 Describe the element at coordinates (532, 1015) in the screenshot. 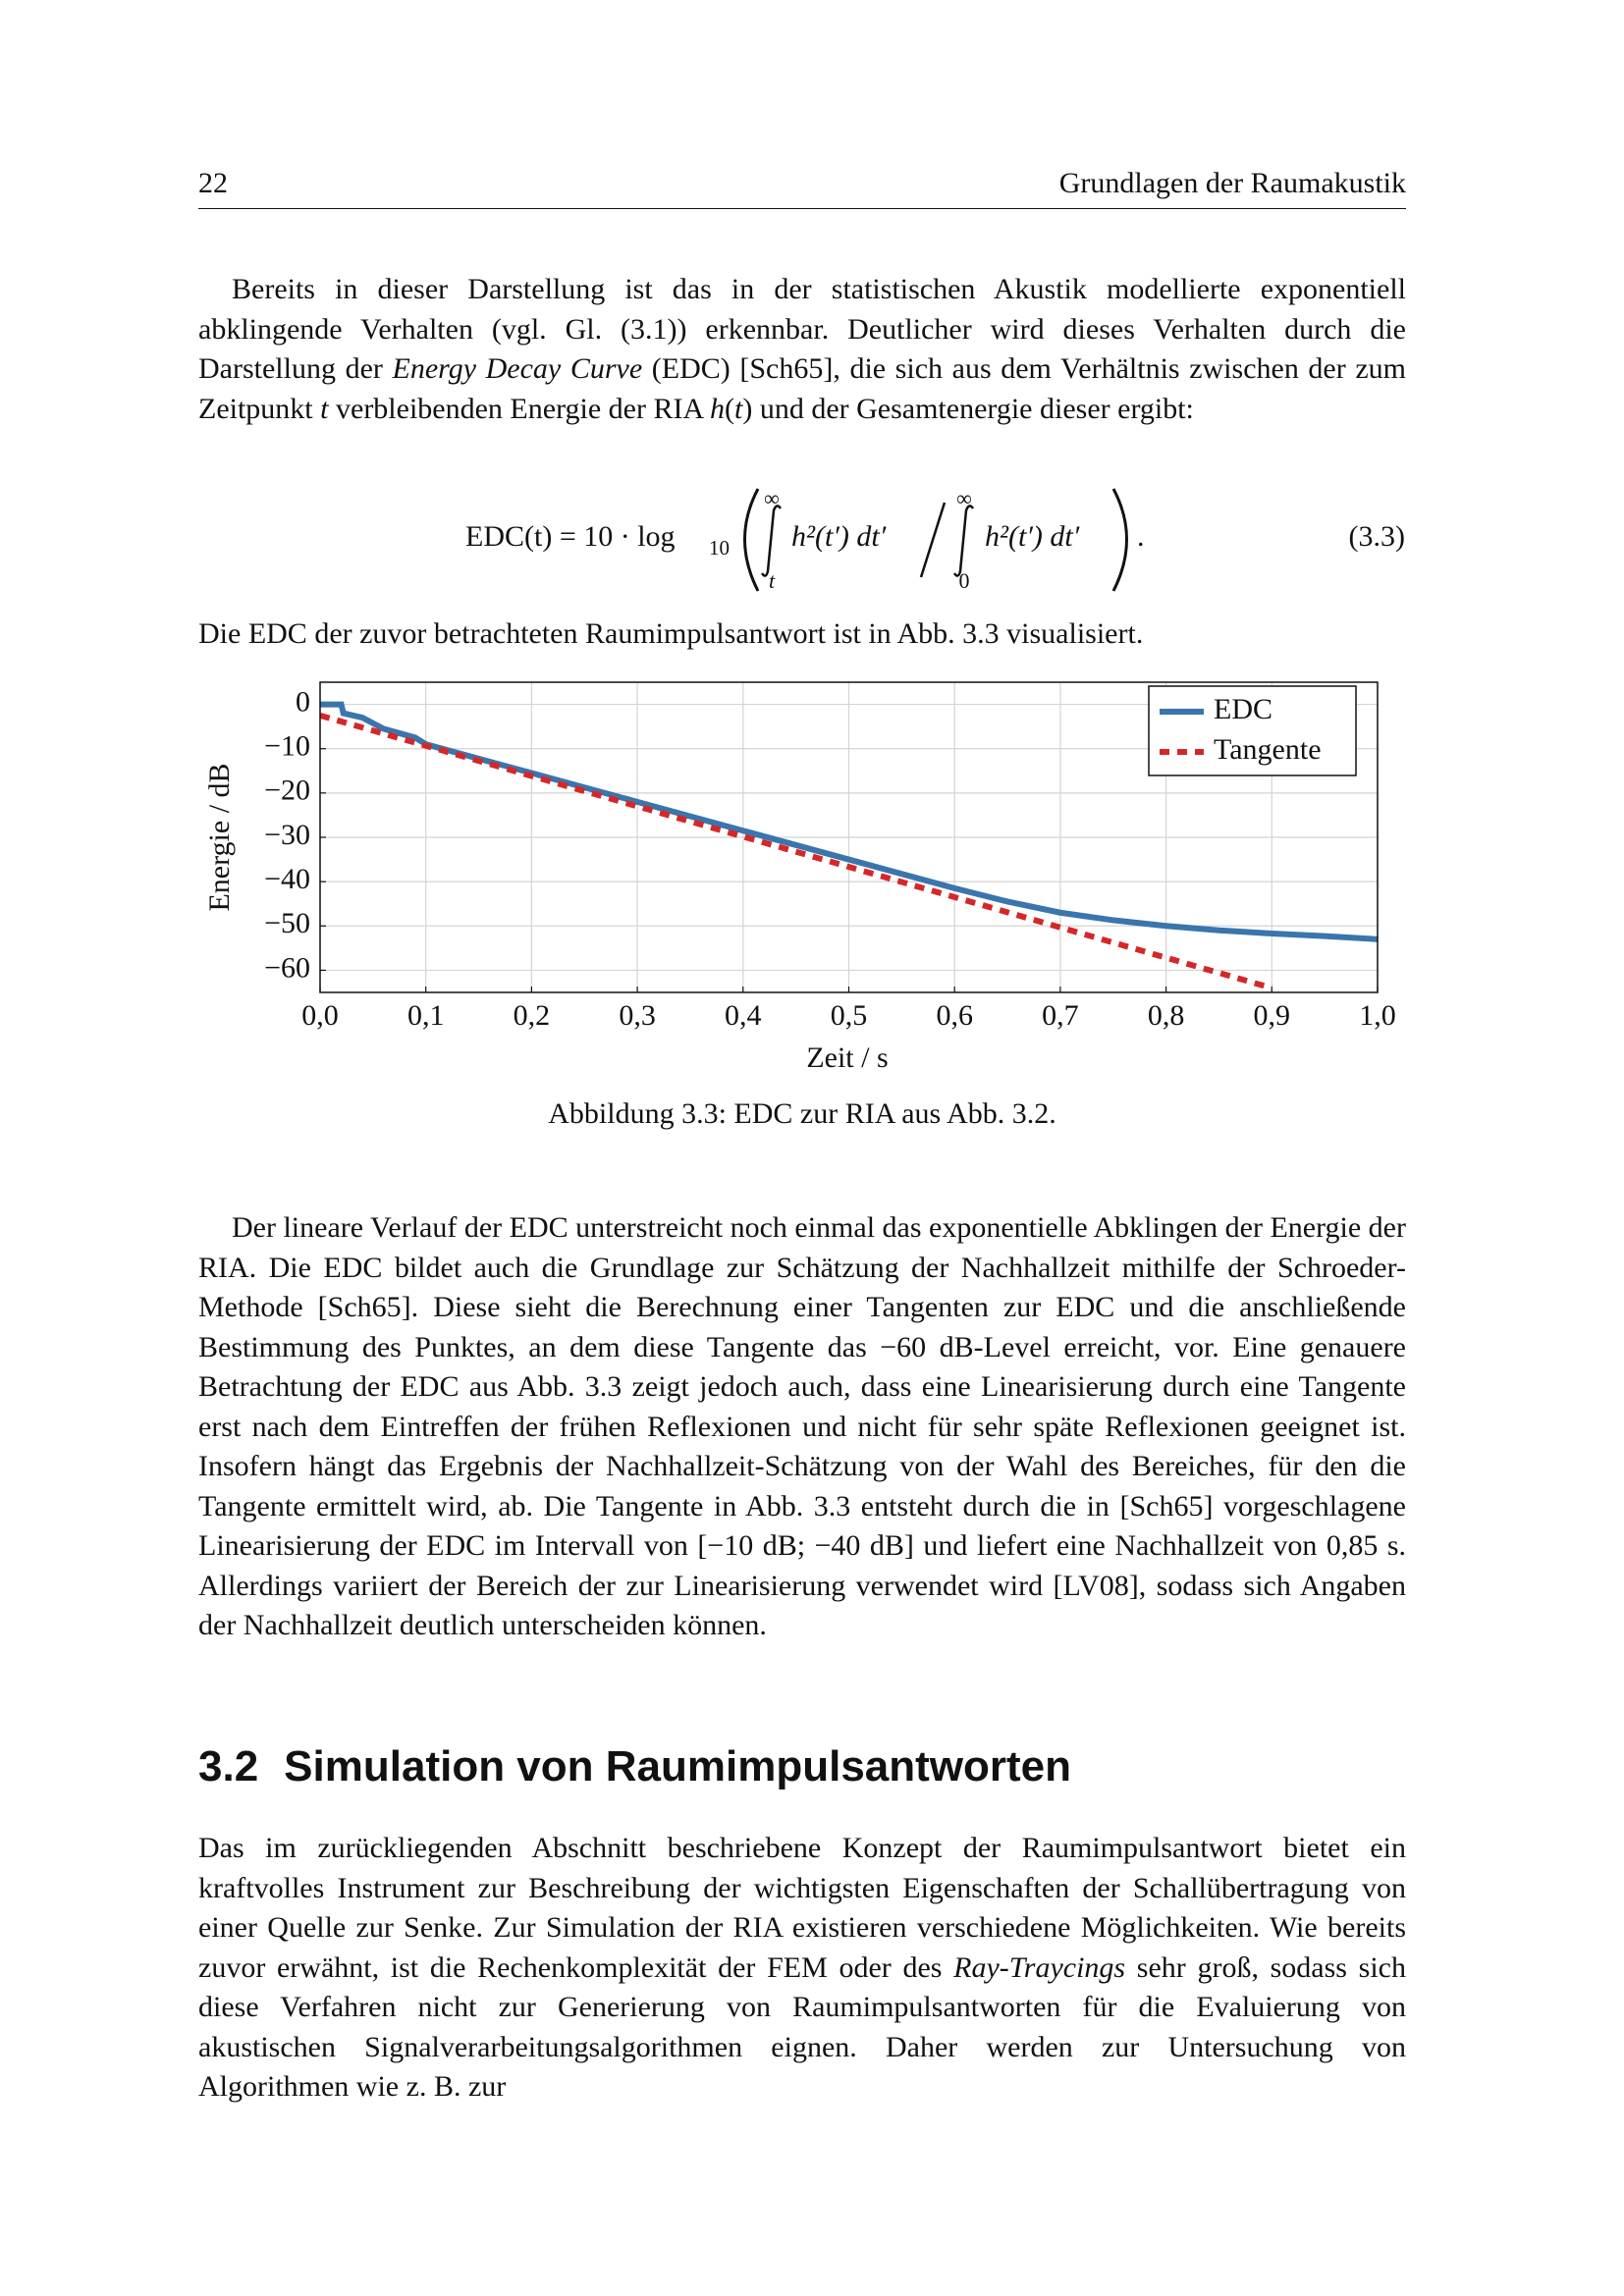

I see `x-tick-label: 0,2` at that location.